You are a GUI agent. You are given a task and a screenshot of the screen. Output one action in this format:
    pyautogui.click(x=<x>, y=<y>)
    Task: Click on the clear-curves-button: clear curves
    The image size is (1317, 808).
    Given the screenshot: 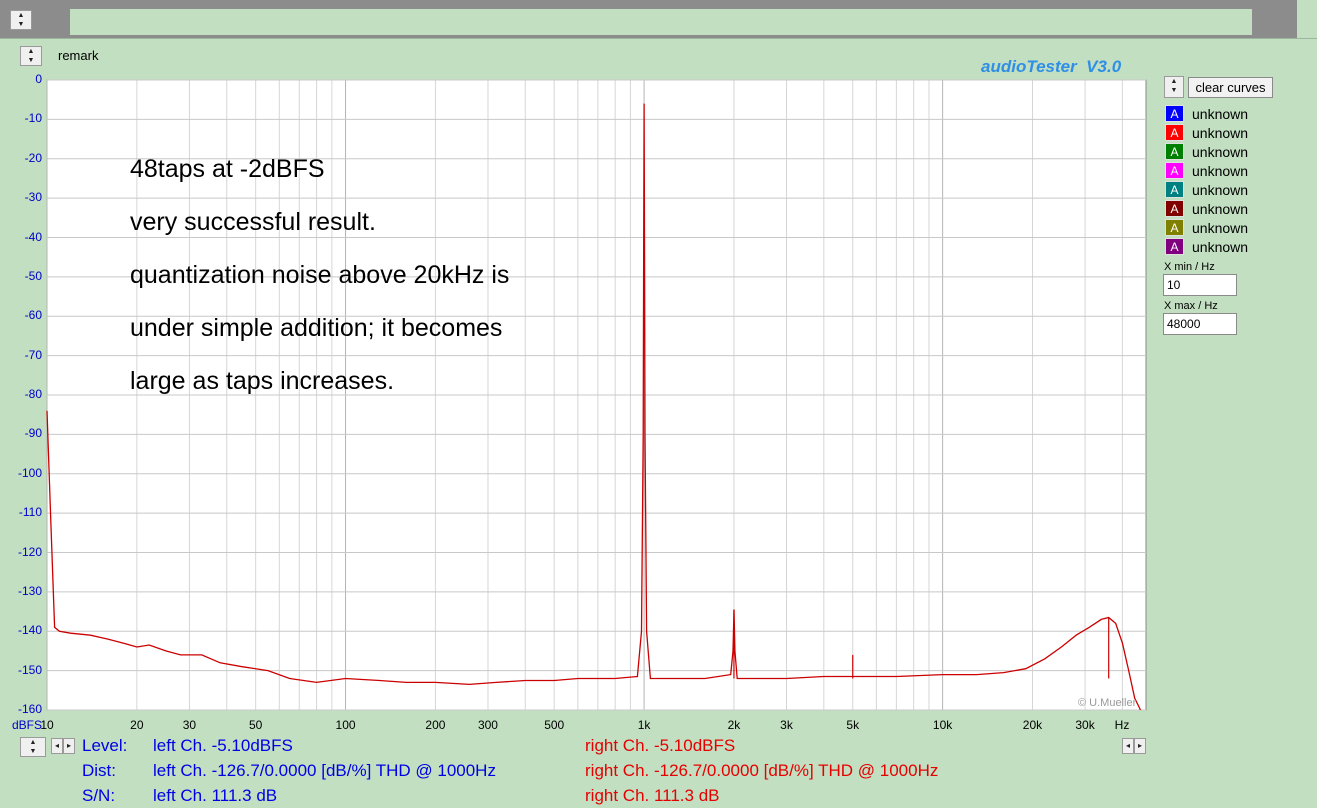 What is the action you would take?
    pyautogui.click(x=1230, y=87)
    